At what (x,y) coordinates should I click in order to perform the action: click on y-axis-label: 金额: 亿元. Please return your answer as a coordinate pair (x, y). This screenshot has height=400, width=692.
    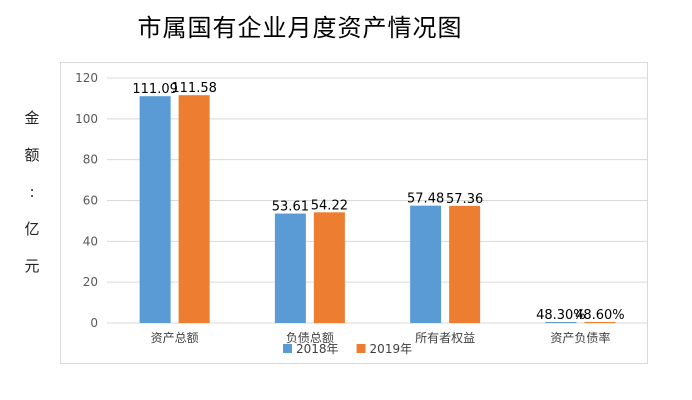
    Looking at the image, I should click on (32, 192).